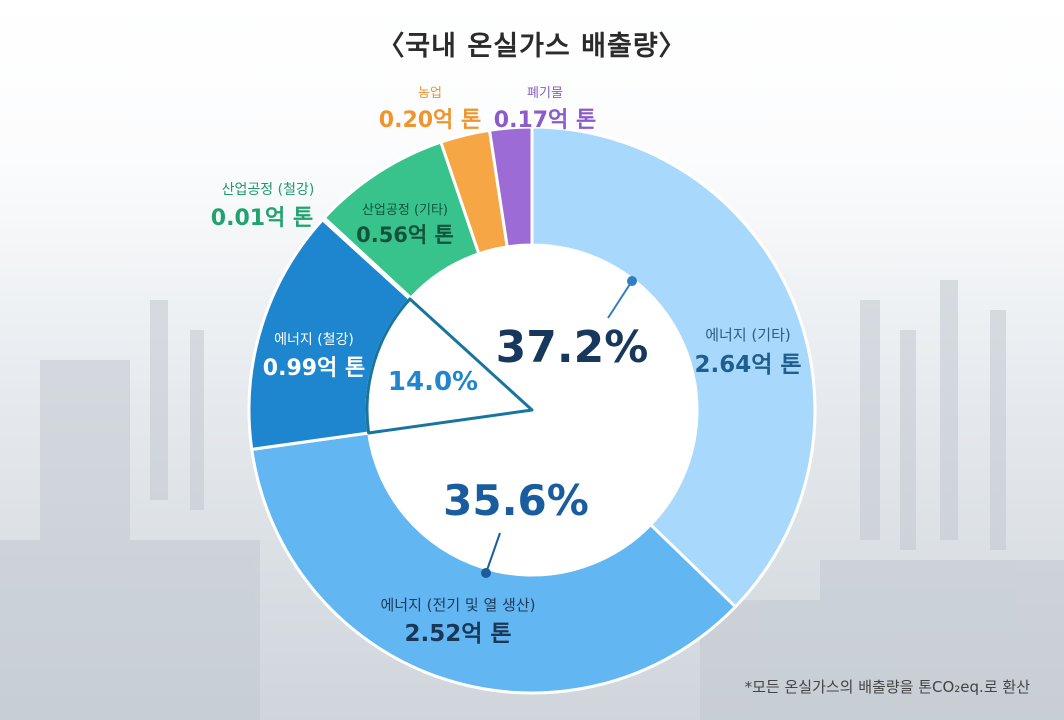 Image resolution: width=1064 pixels, height=720 pixels. I want to click on percent-energy-power: 35.6%, so click(516, 500).